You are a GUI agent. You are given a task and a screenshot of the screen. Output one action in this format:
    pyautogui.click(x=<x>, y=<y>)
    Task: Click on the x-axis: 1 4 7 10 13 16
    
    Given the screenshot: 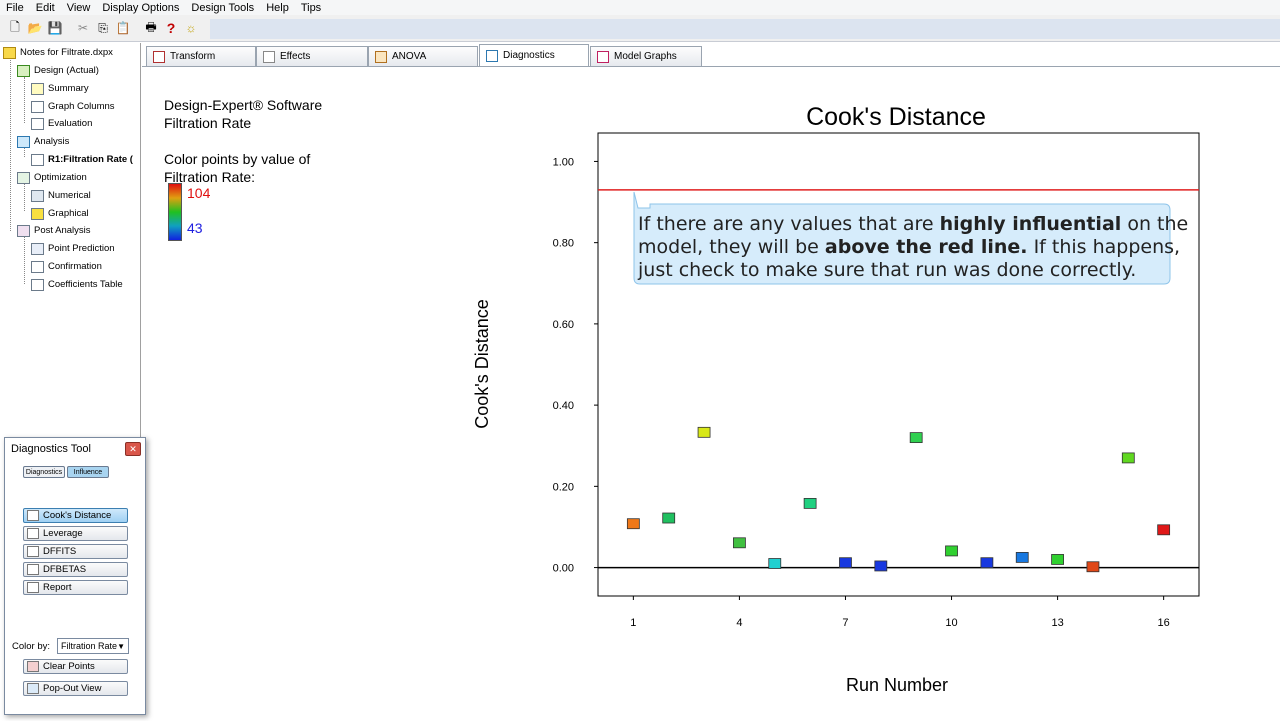 What is the action you would take?
    pyautogui.click(x=900, y=612)
    